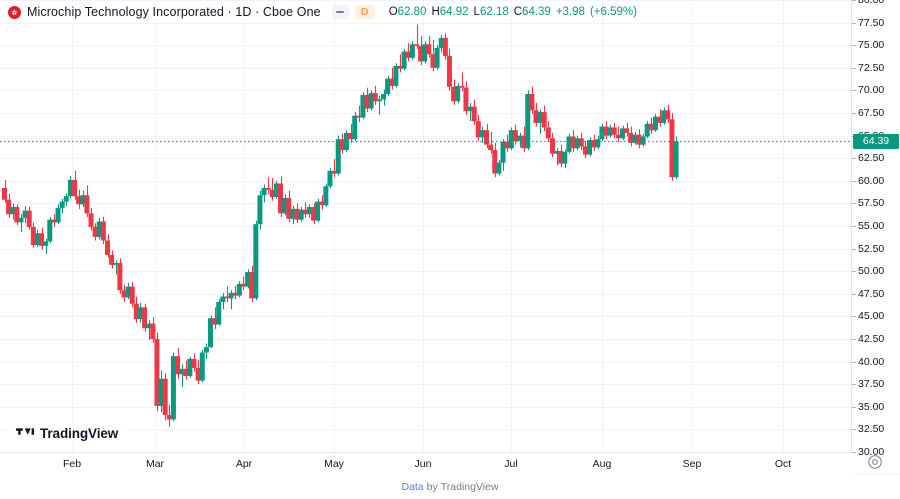  I want to click on ohlc-high: H64.92, so click(449, 12).